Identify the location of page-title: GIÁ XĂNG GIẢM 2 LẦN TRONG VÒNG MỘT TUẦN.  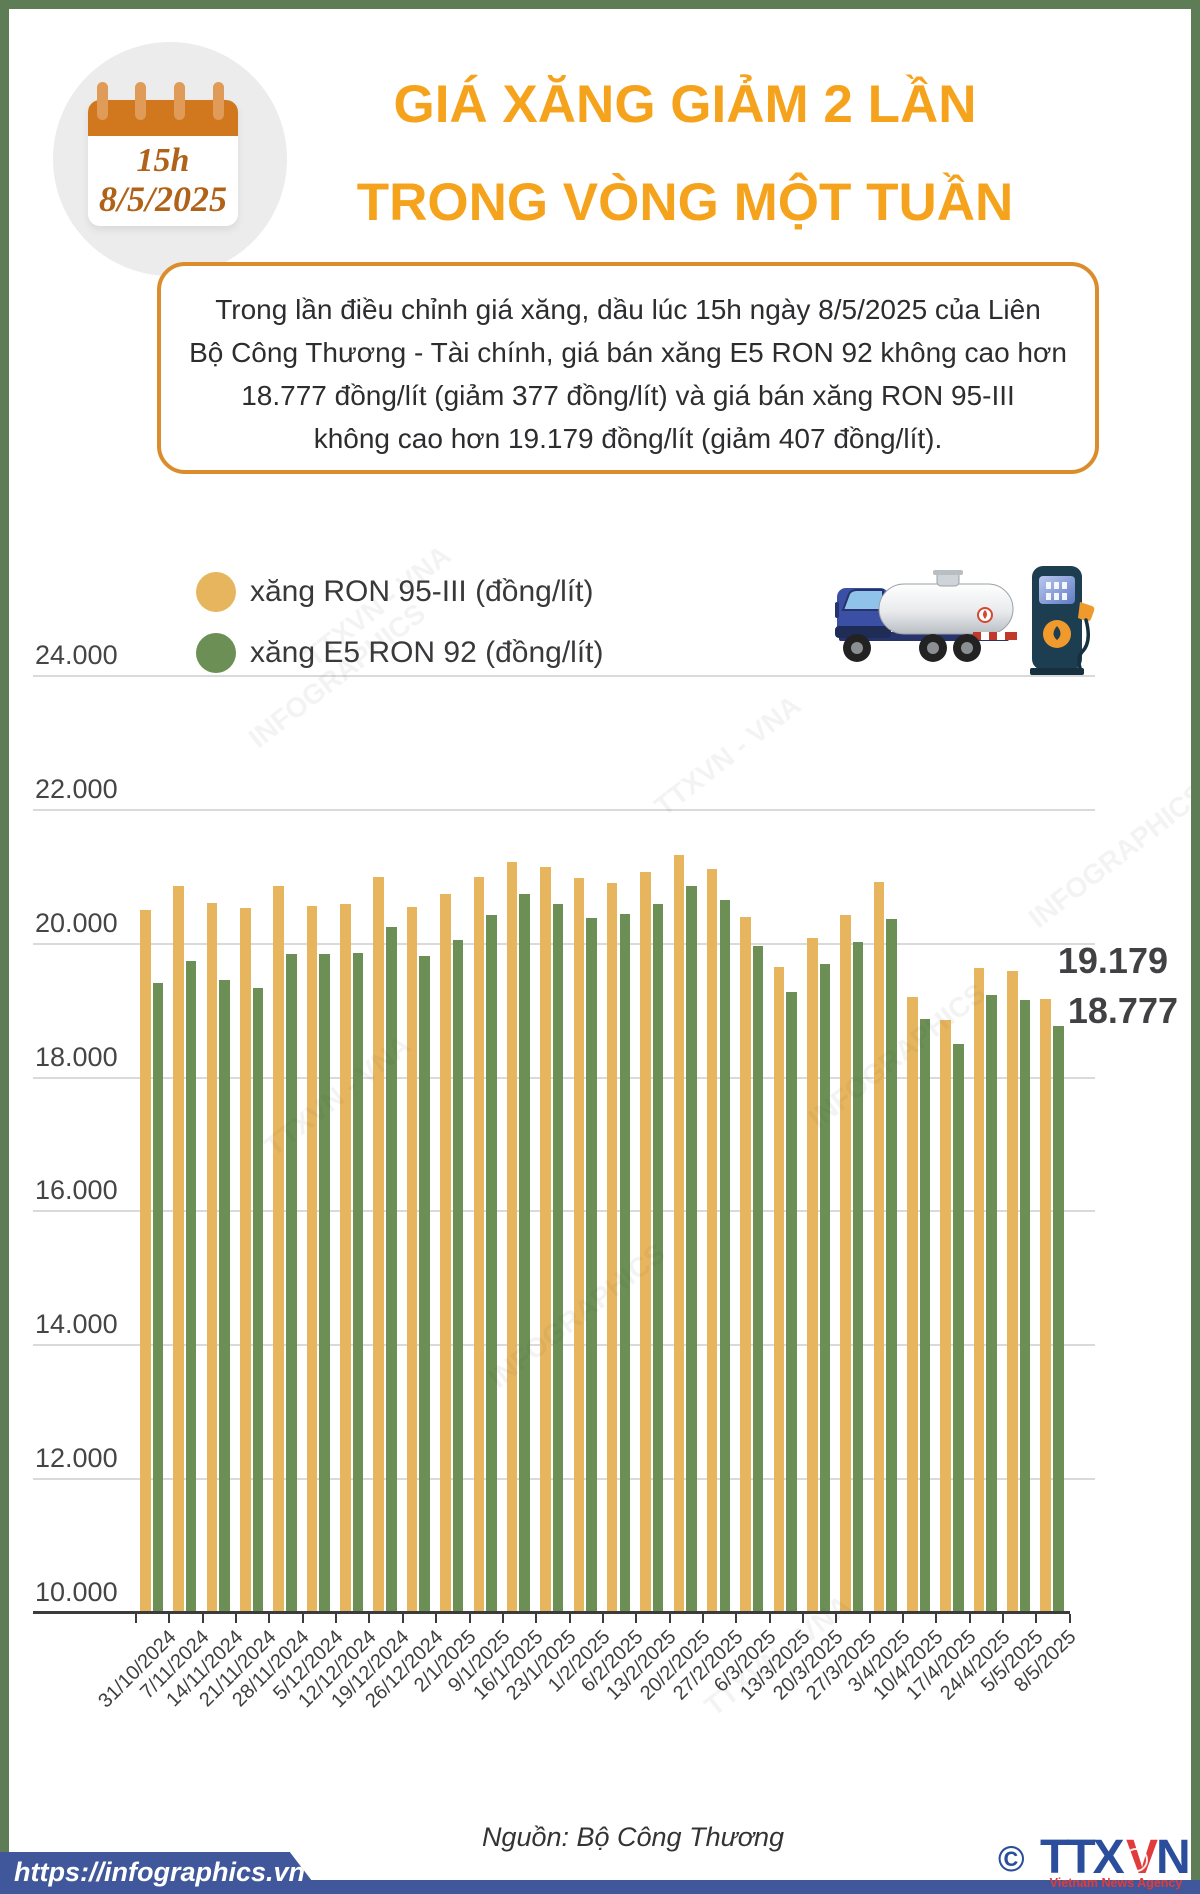
(685, 154).